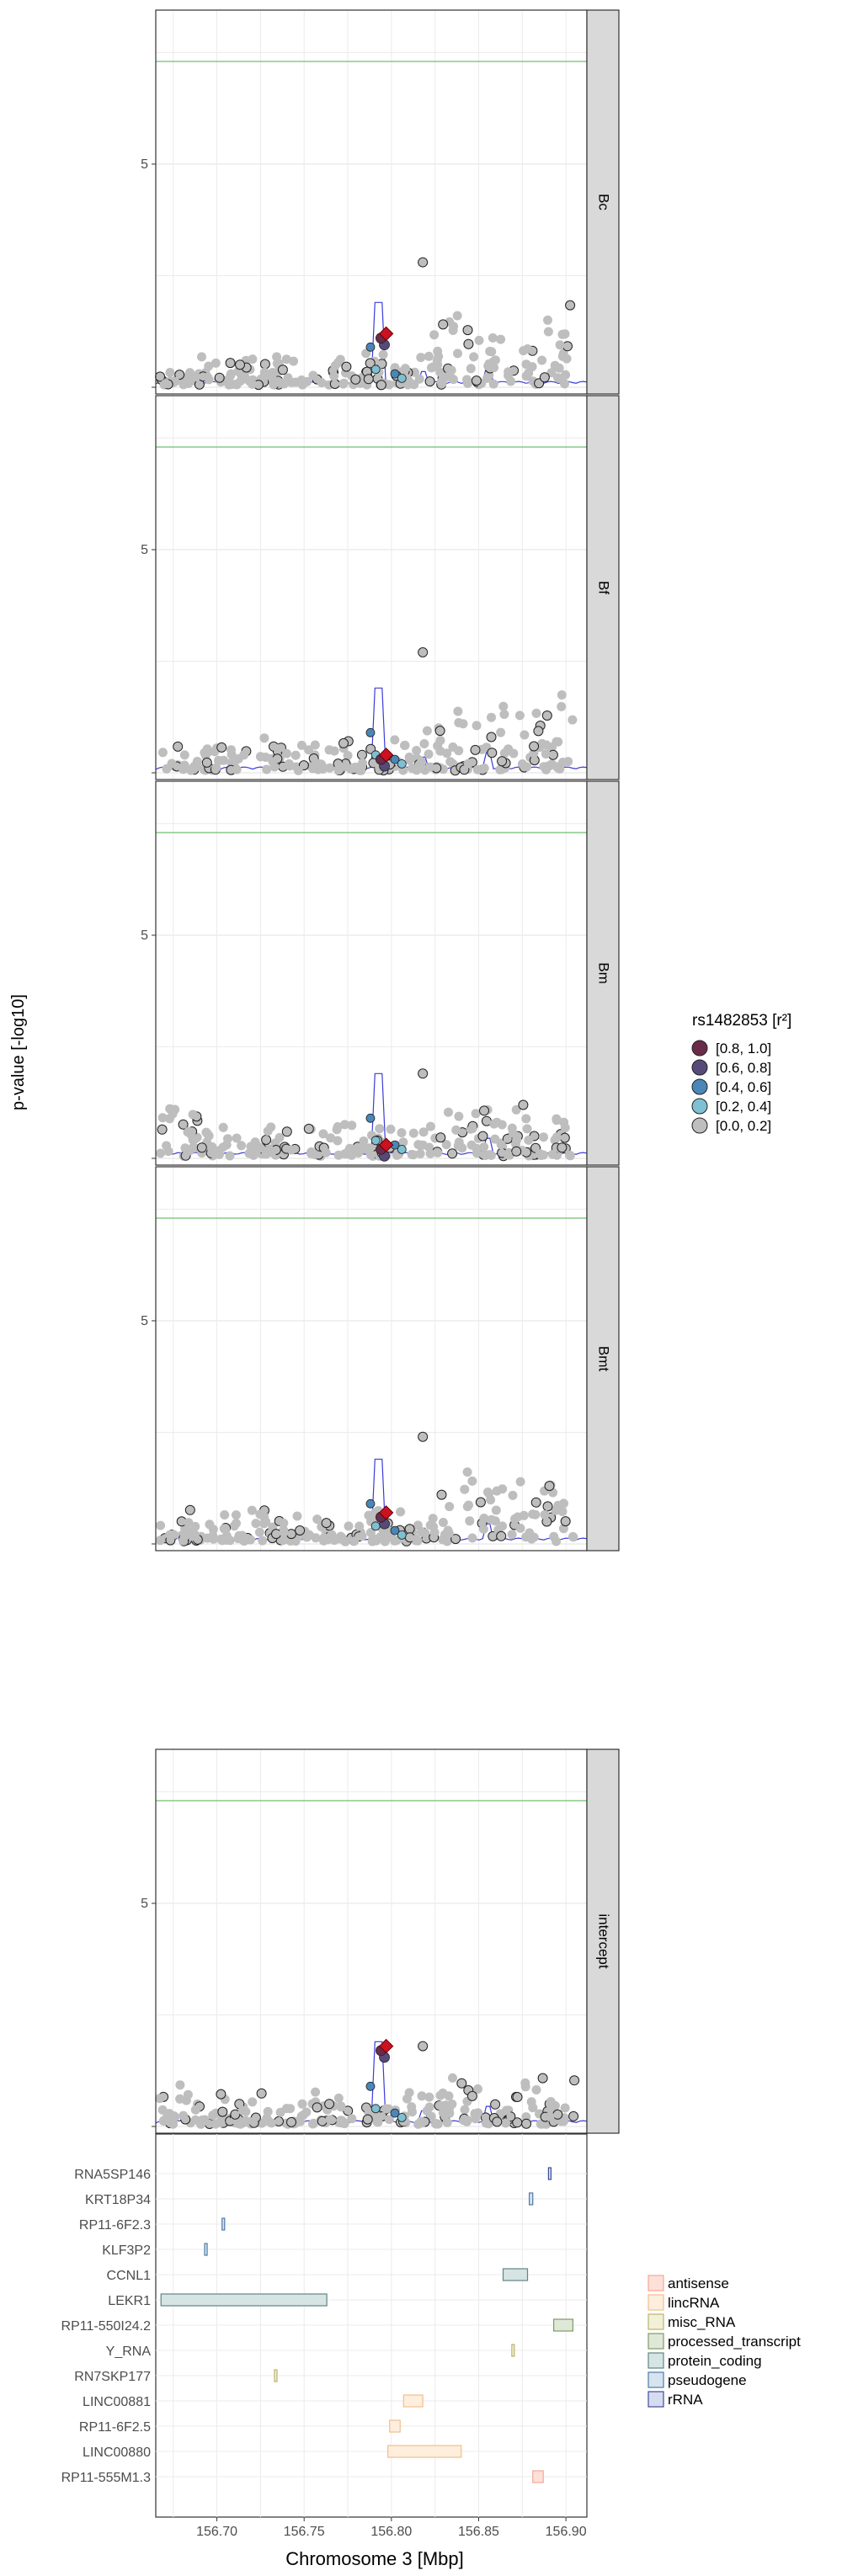 The height and width of the screenshot is (2576, 842). I want to click on x-tick-label: 156.70, so click(216, 2532).